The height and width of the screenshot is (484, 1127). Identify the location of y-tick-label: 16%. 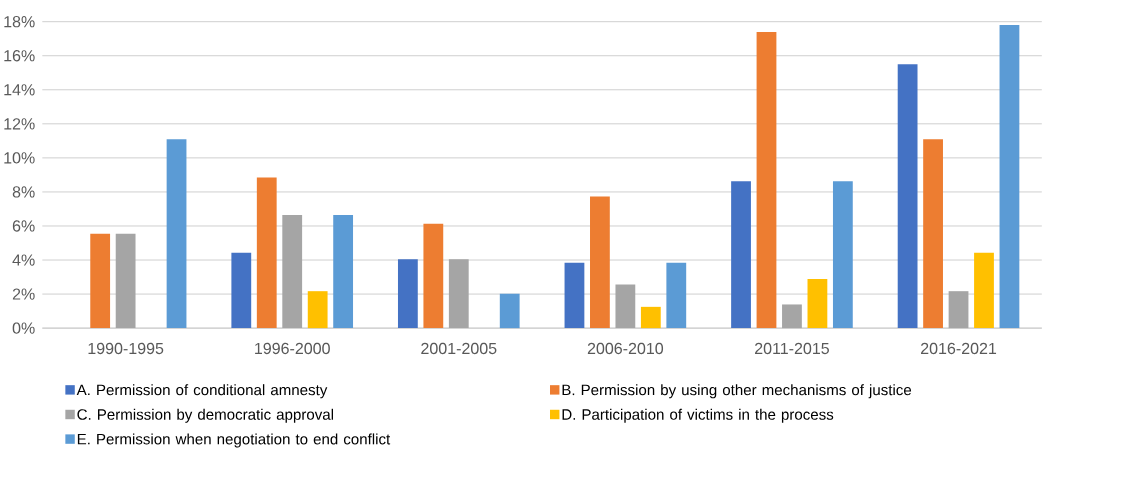
(19, 56).